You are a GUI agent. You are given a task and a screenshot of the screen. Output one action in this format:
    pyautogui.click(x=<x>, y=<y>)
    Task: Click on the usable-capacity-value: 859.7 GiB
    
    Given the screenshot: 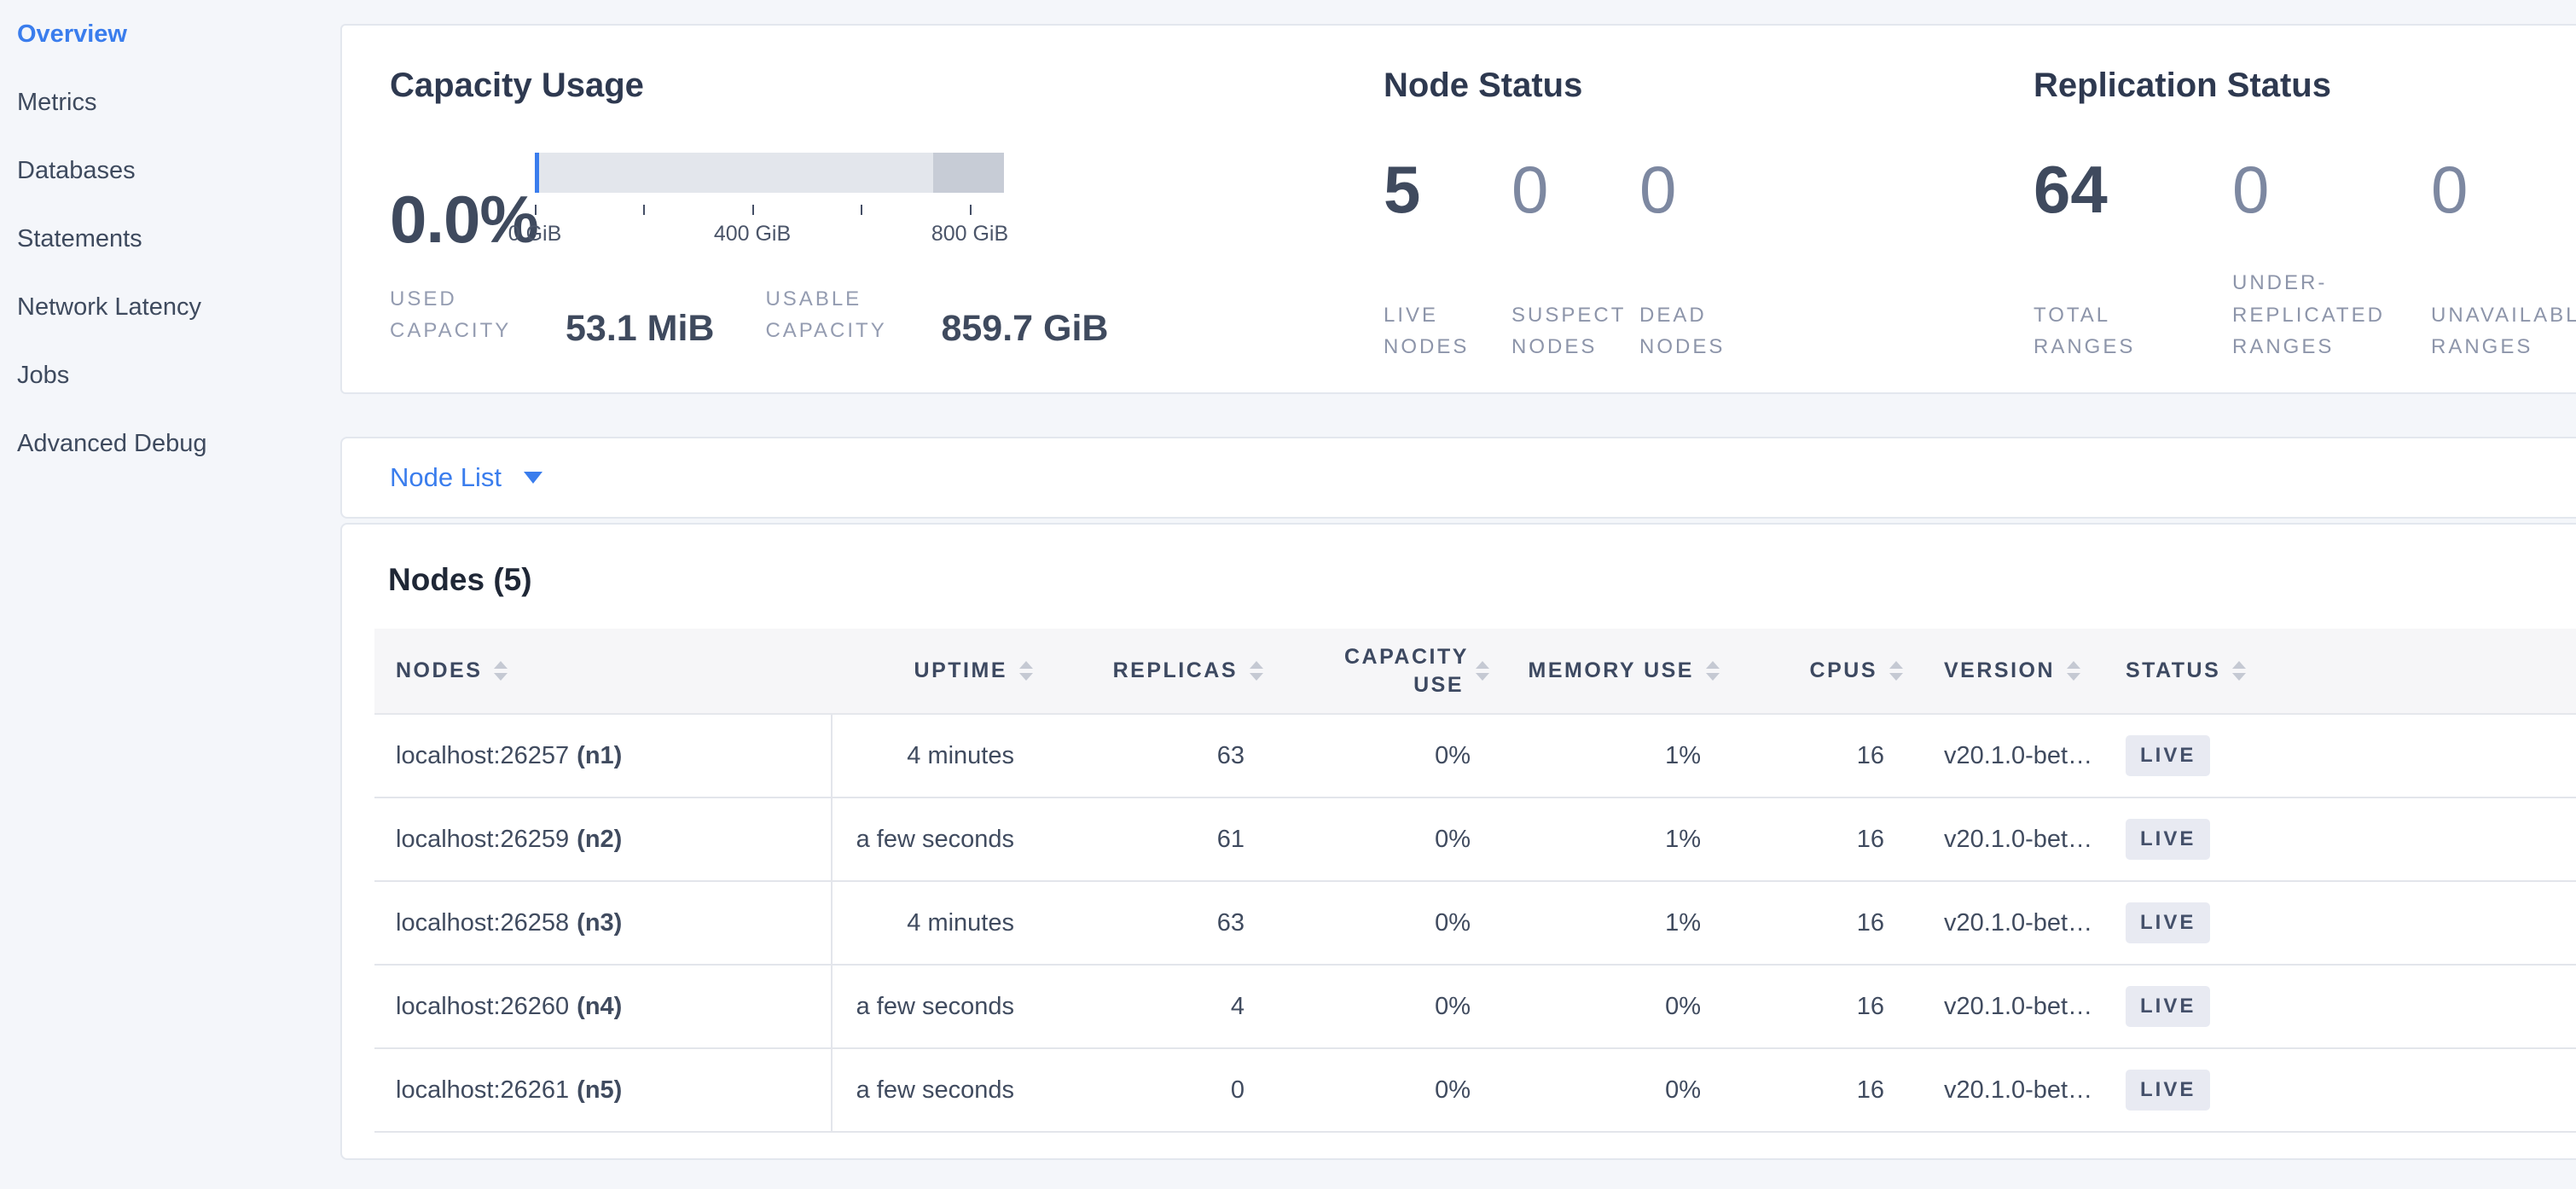 What is the action you would take?
    pyautogui.click(x=1025, y=329)
    